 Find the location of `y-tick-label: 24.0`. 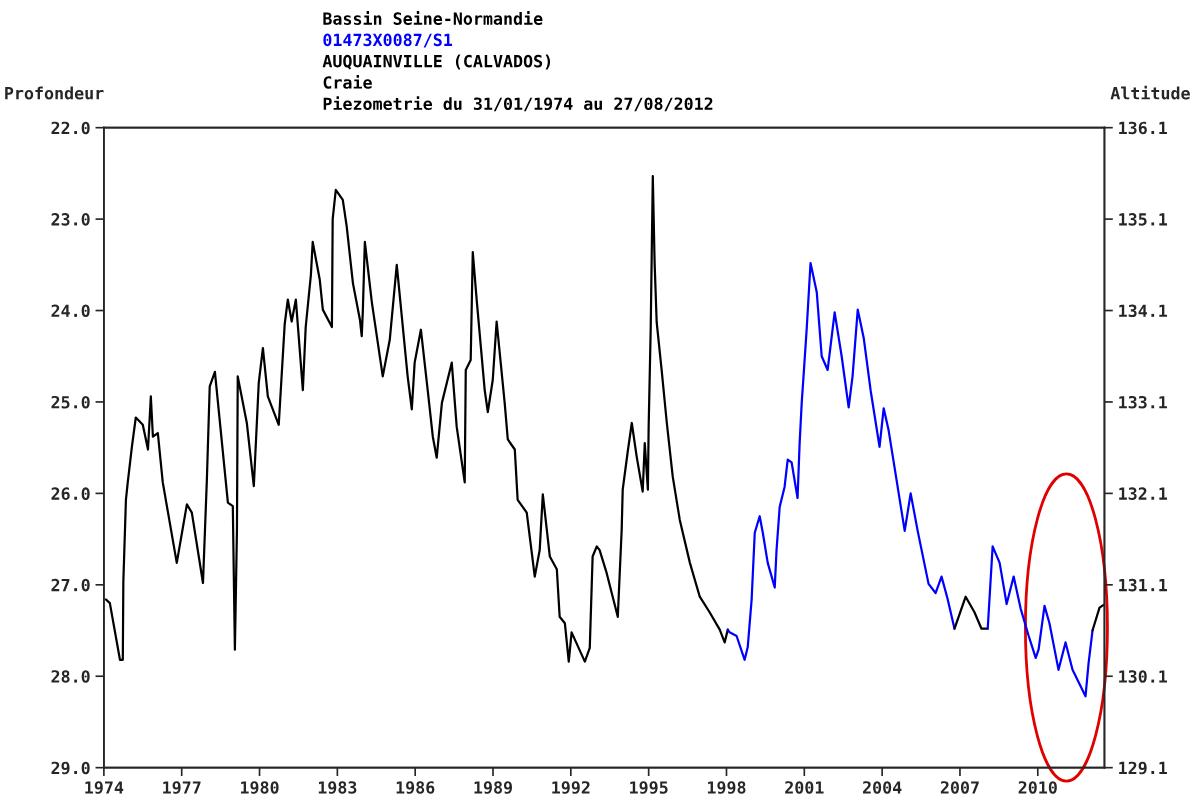

y-tick-label: 24.0 is located at coordinates (70, 311).